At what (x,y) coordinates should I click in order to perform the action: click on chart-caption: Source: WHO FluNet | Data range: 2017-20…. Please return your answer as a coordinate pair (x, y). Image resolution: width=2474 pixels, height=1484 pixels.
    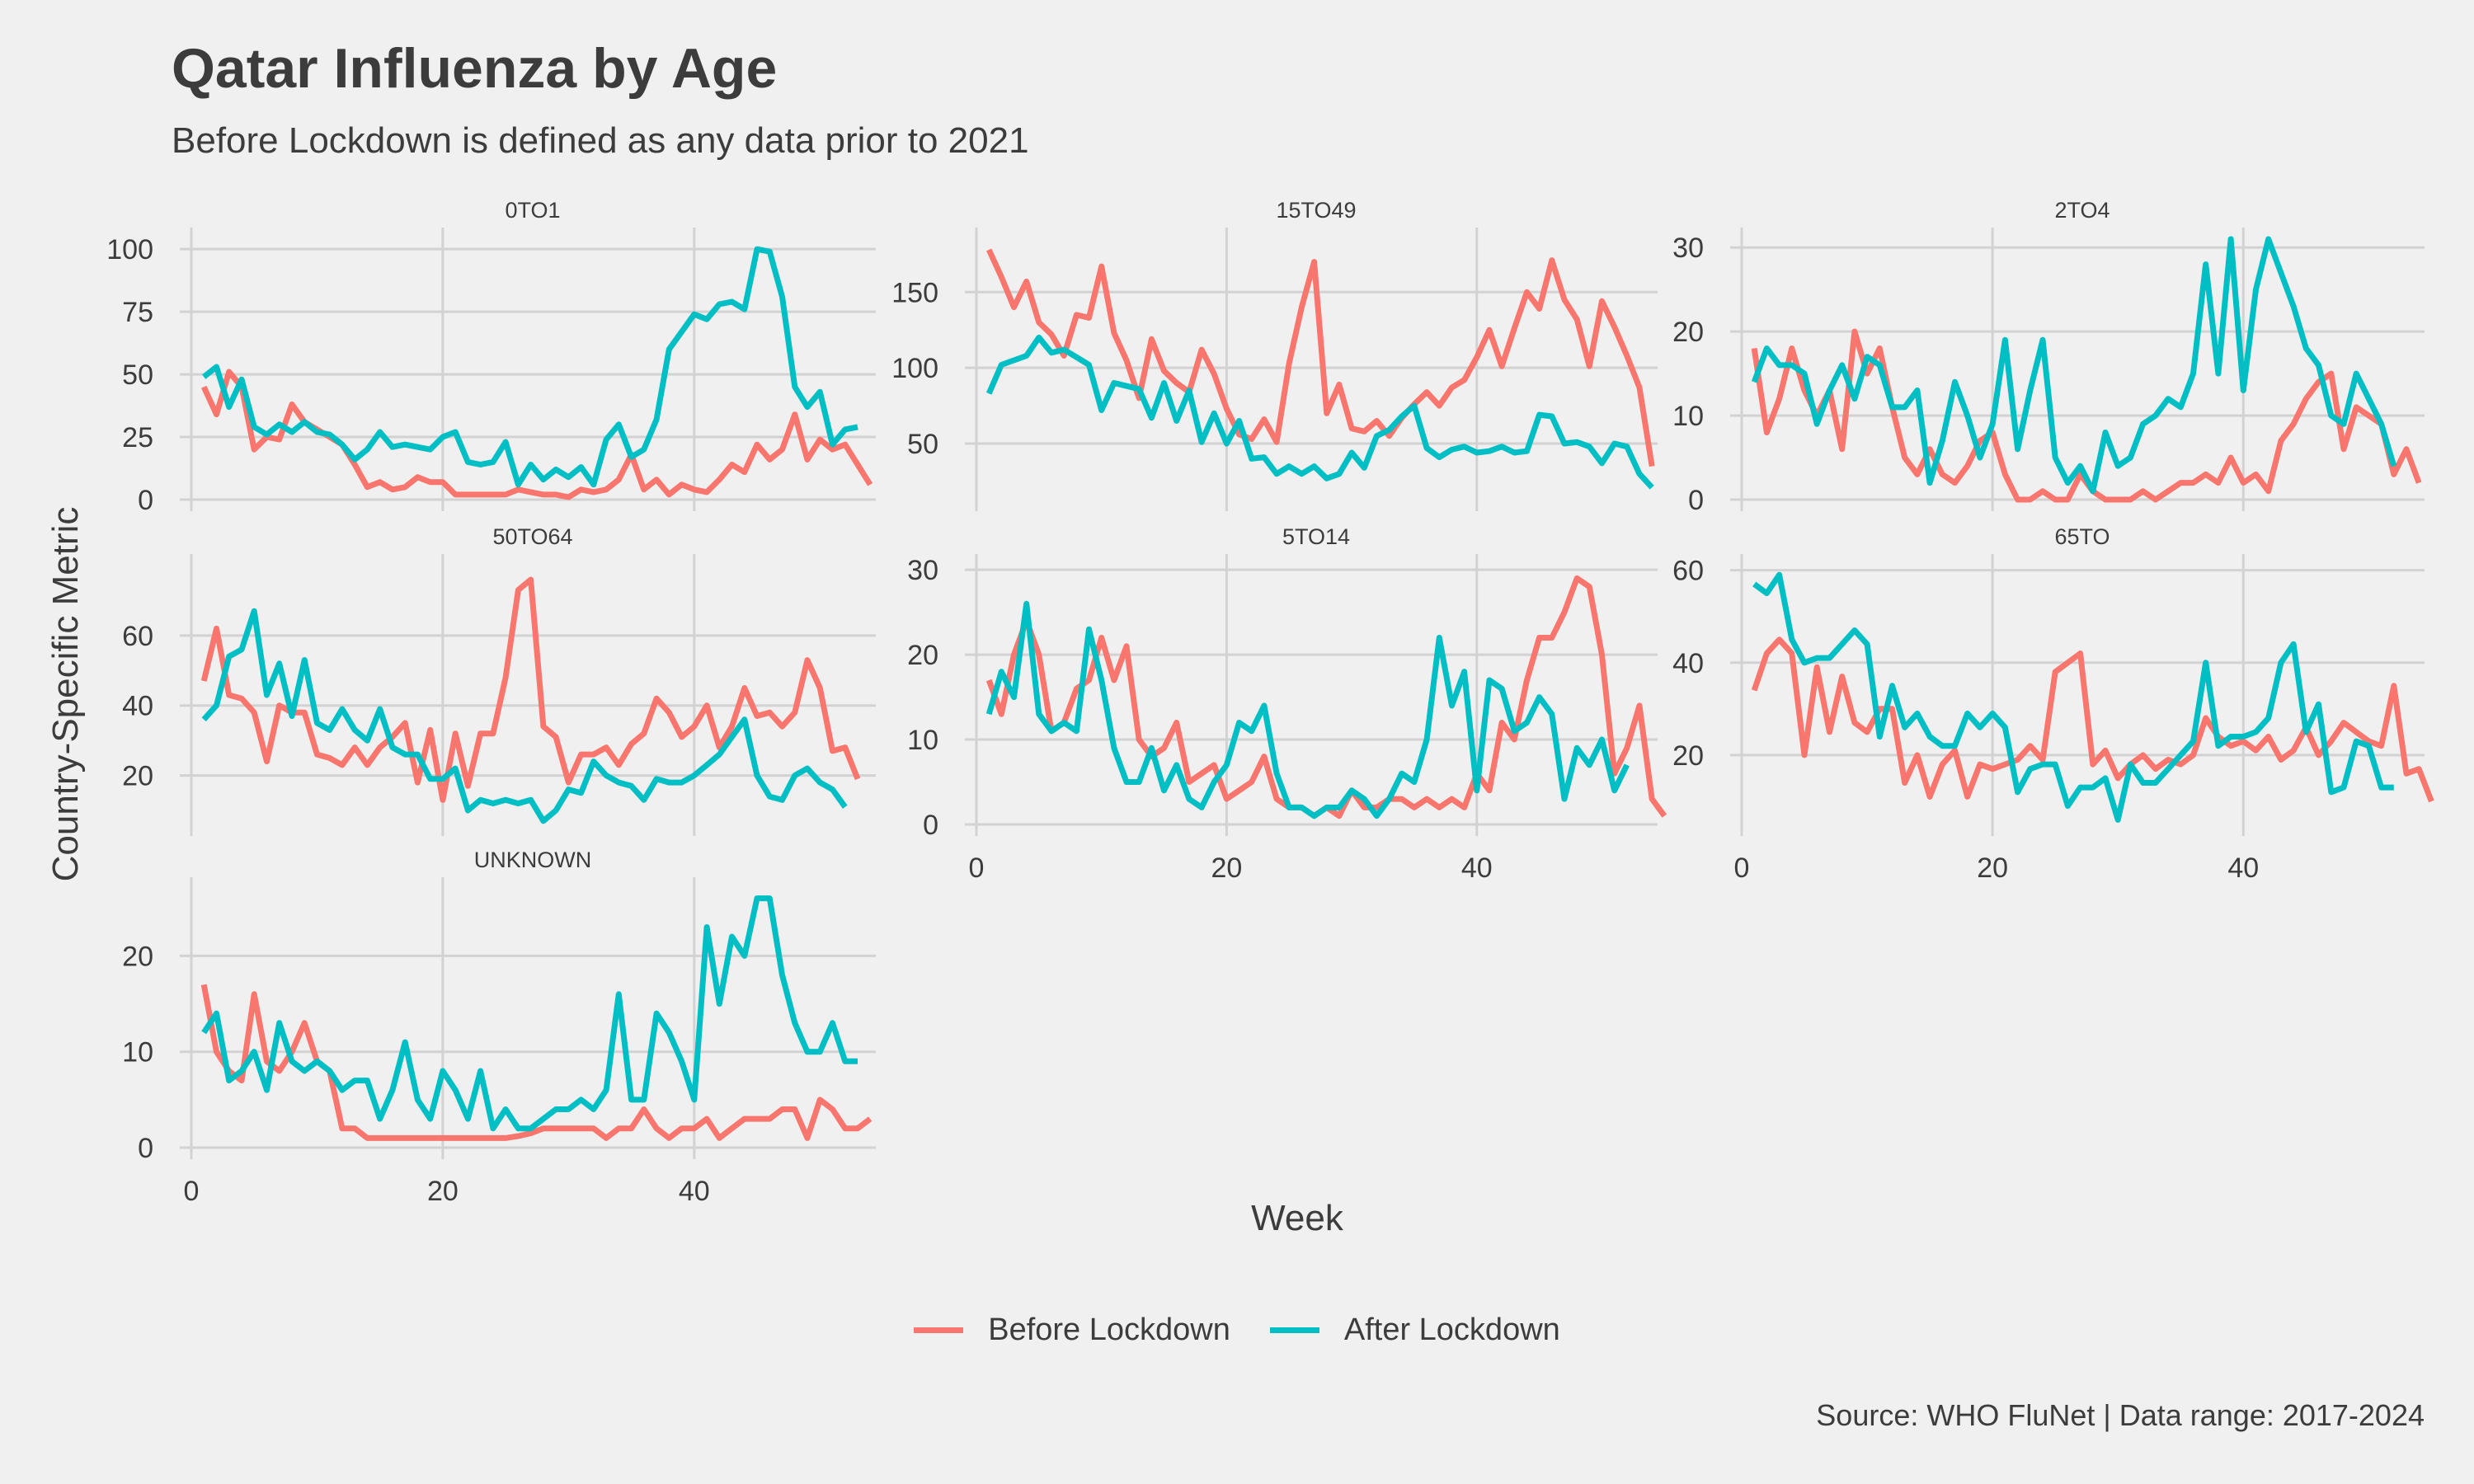
    Looking at the image, I should click on (2120, 1415).